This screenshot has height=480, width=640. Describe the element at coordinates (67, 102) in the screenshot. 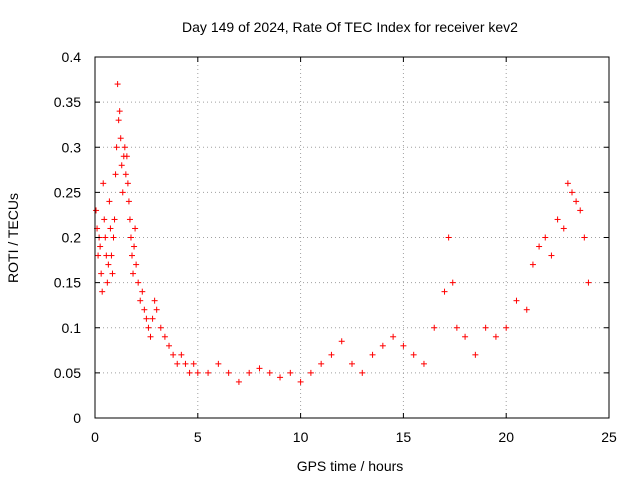

I see `y-tick-label: 0.35` at that location.